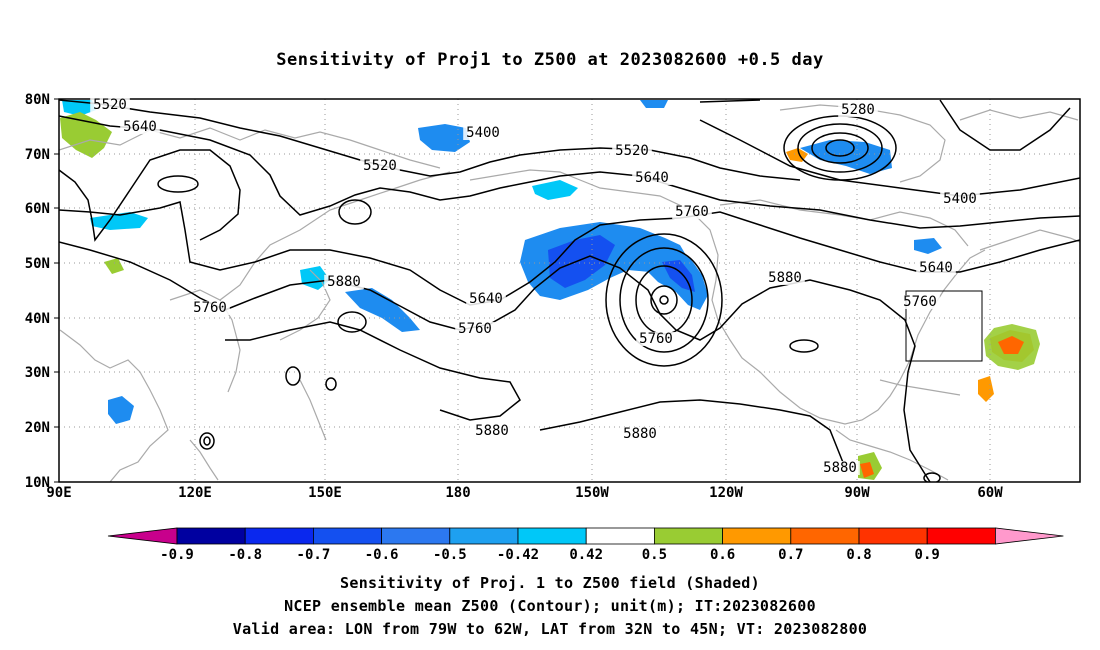 This screenshot has height=650, width=1100. I want to click on lat-ticks, so click(56, 290).